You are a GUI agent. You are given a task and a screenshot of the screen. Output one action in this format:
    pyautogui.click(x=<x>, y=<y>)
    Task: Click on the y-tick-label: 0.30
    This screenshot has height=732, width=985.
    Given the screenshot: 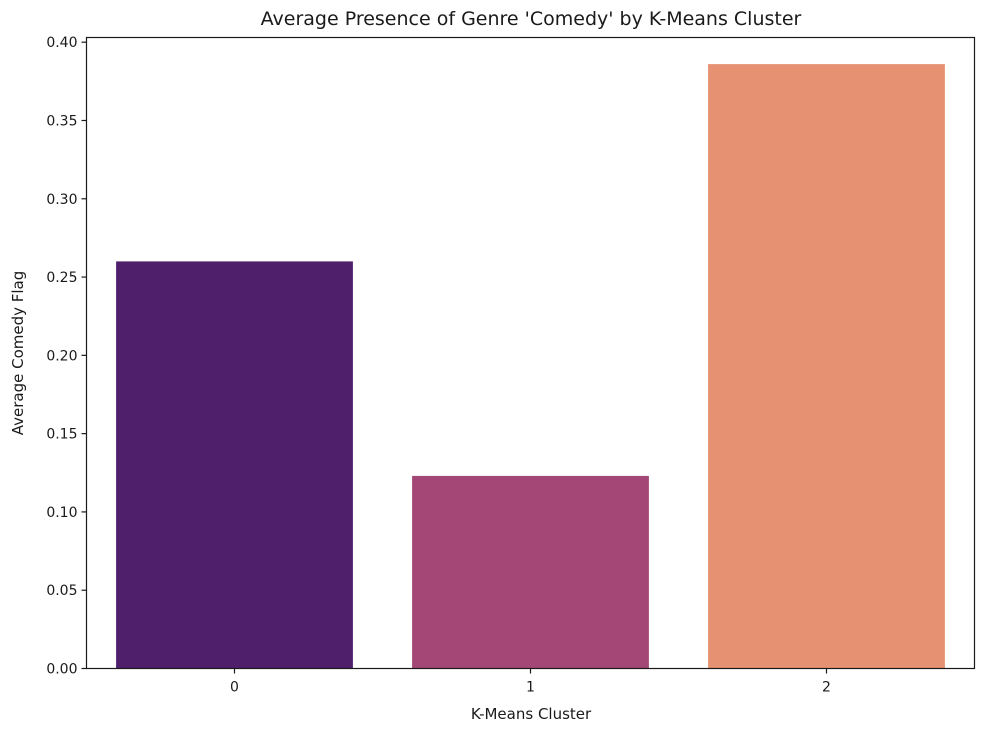 What is the action you would take?
    pyautogui.click(x=61, y=200)
    